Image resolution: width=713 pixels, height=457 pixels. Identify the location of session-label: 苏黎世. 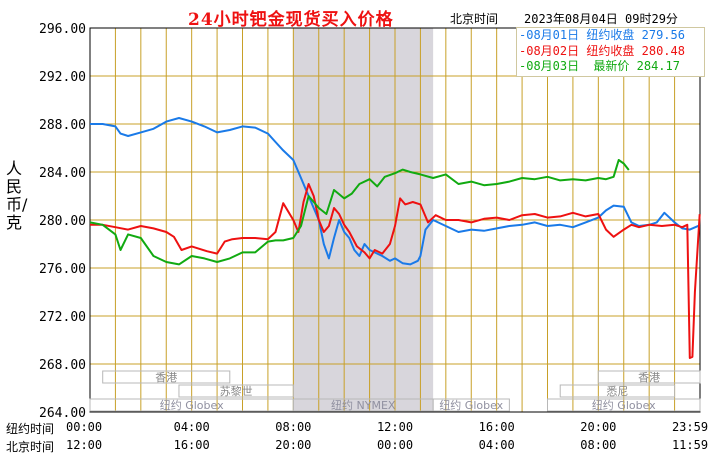
(236, 391).